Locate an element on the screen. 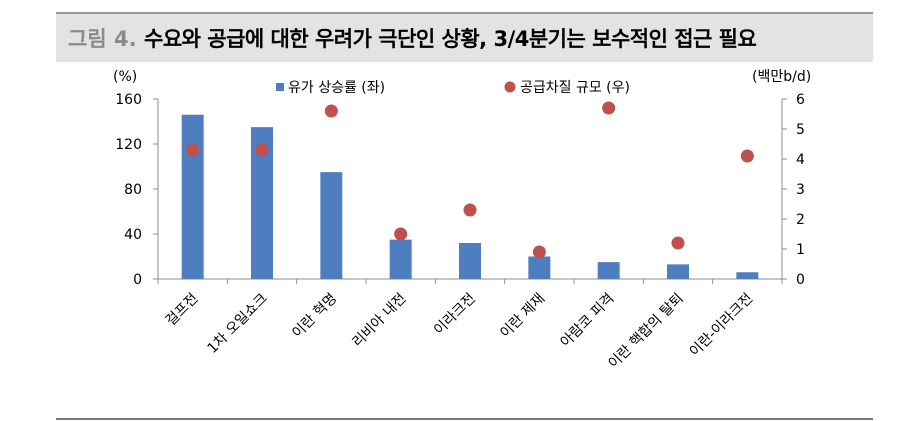 The image size is (901, 421). left-tick-label: 80 is located at coordinates (133, 190).